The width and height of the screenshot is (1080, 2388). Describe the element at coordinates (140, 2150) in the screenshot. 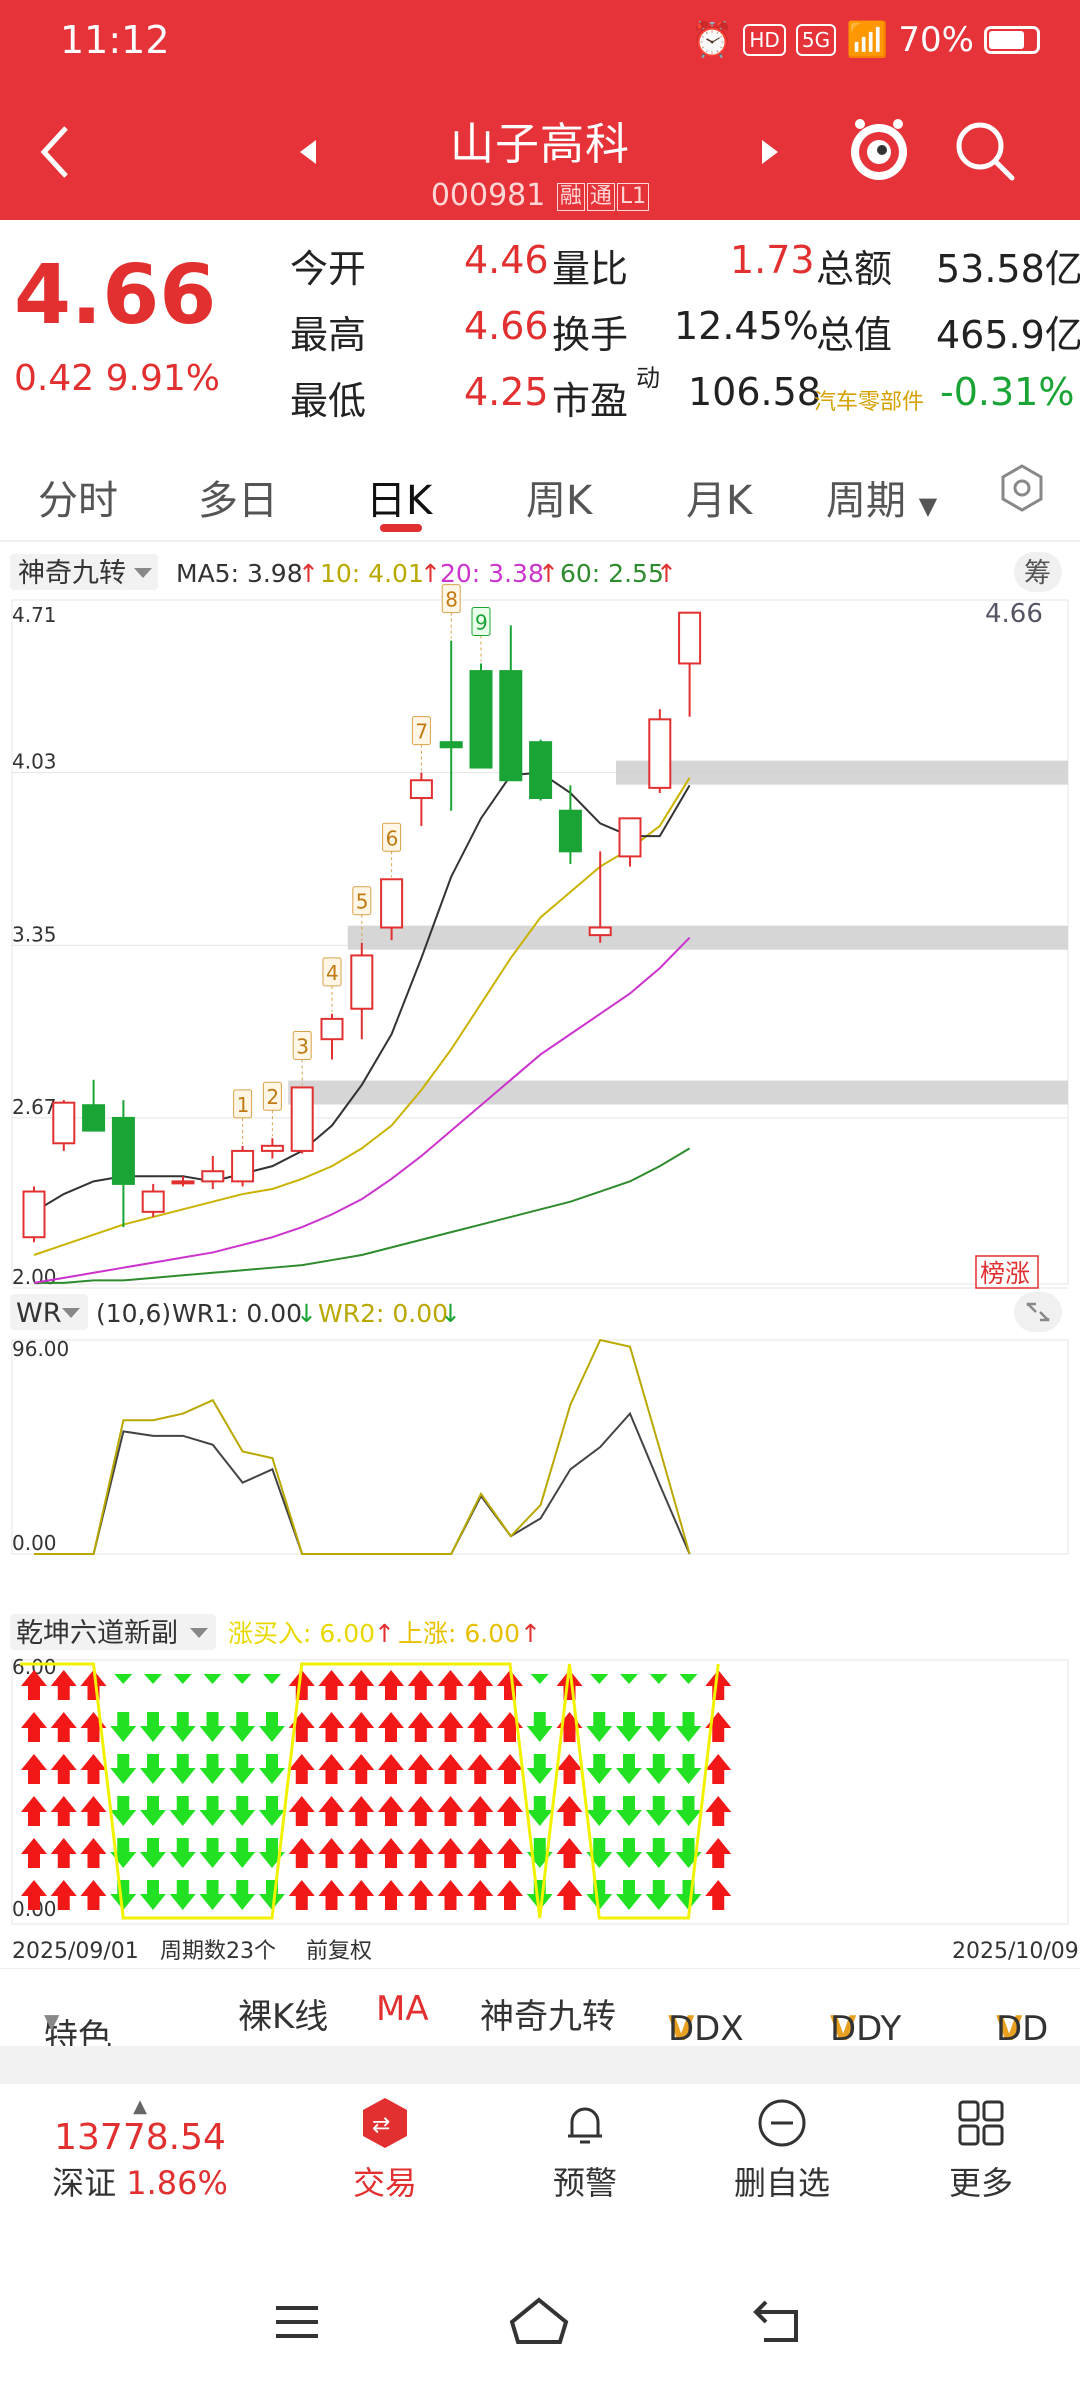

I see `index-widget: ▲ 13778.54 深证 1.86%` at that location.